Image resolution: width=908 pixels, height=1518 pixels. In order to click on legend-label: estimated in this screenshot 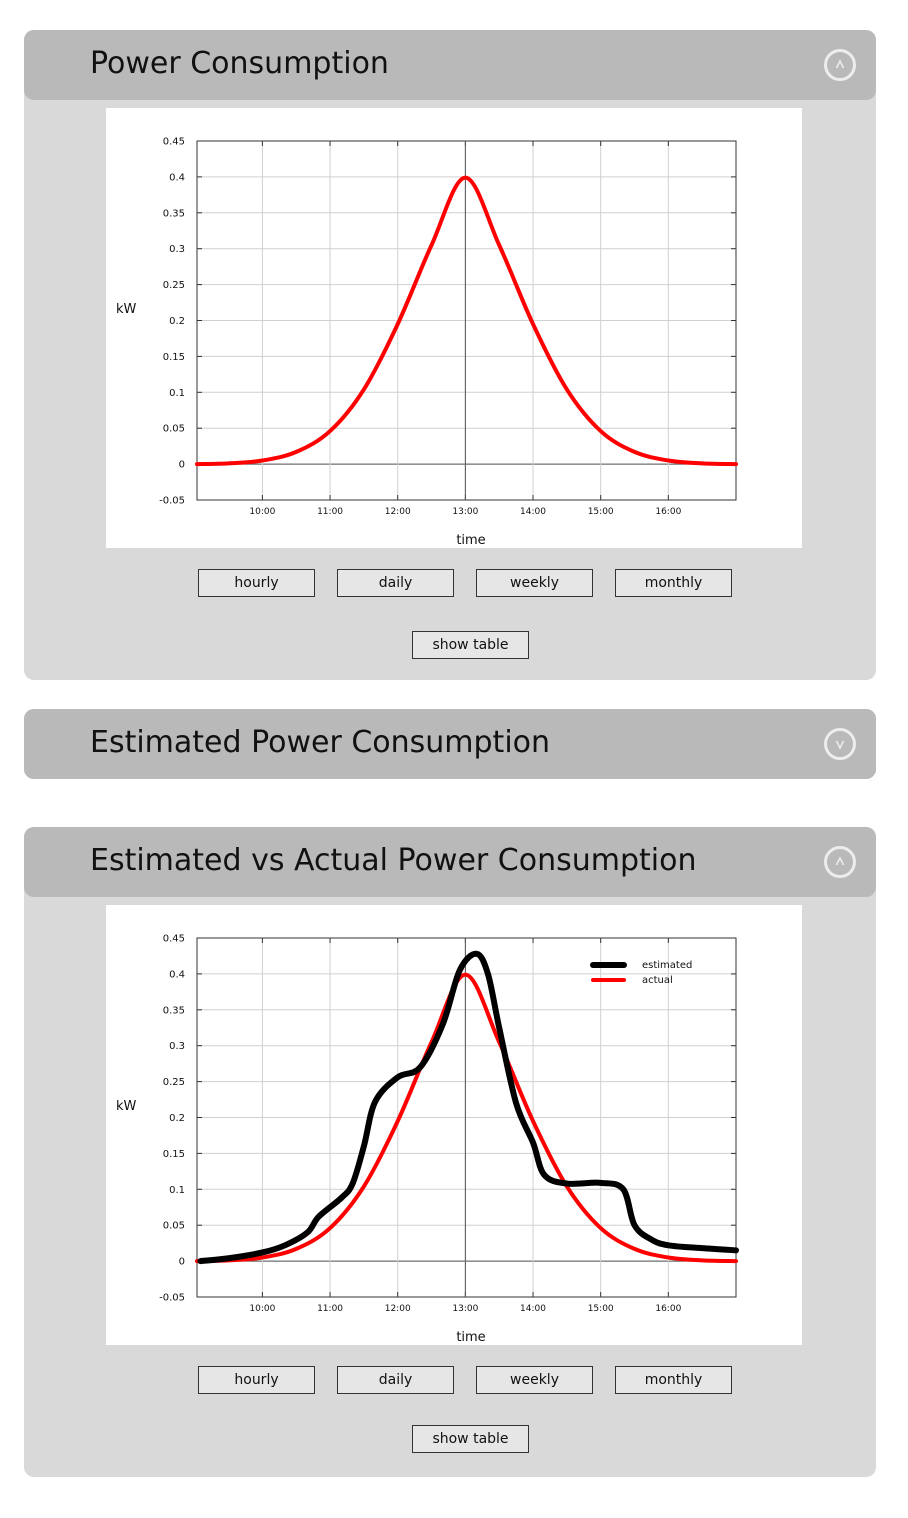, I will do `click(667, 965)`.